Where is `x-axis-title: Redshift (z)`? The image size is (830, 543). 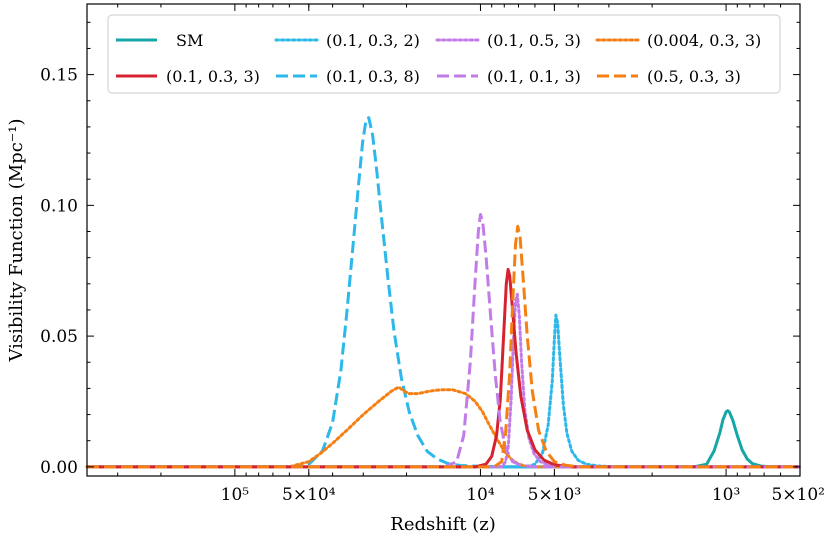 x-axis-title: Redshift (z) is located at coordinates (442, 524).